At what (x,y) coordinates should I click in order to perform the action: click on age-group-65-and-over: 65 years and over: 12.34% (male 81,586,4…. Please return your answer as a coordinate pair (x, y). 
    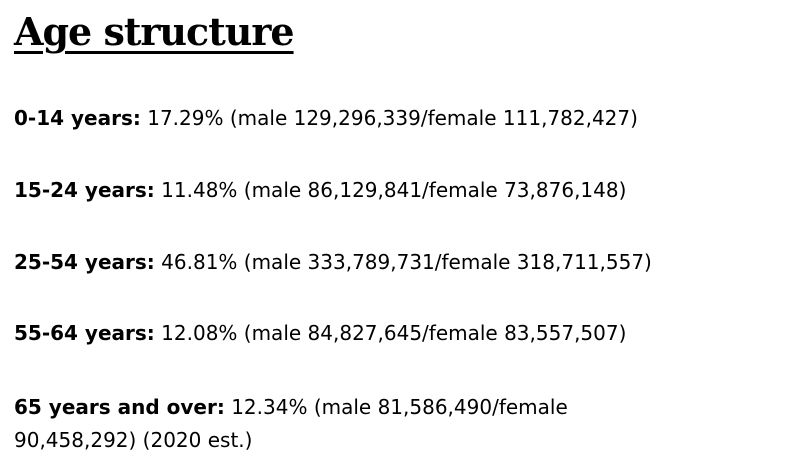
    Looking at the image, I should click on (354, 424).